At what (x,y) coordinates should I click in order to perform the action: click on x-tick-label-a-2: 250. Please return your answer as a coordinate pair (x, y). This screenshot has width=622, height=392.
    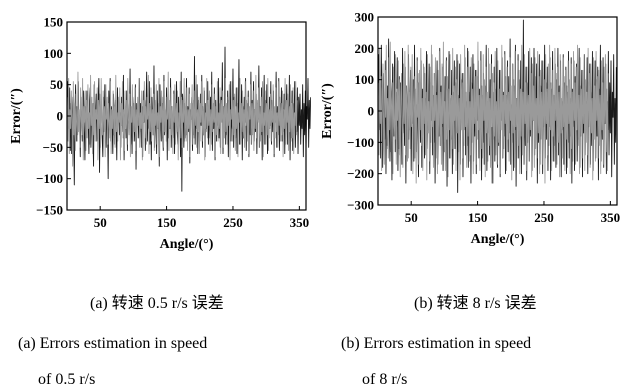
    Looking at the image, I should click on (233, 222).